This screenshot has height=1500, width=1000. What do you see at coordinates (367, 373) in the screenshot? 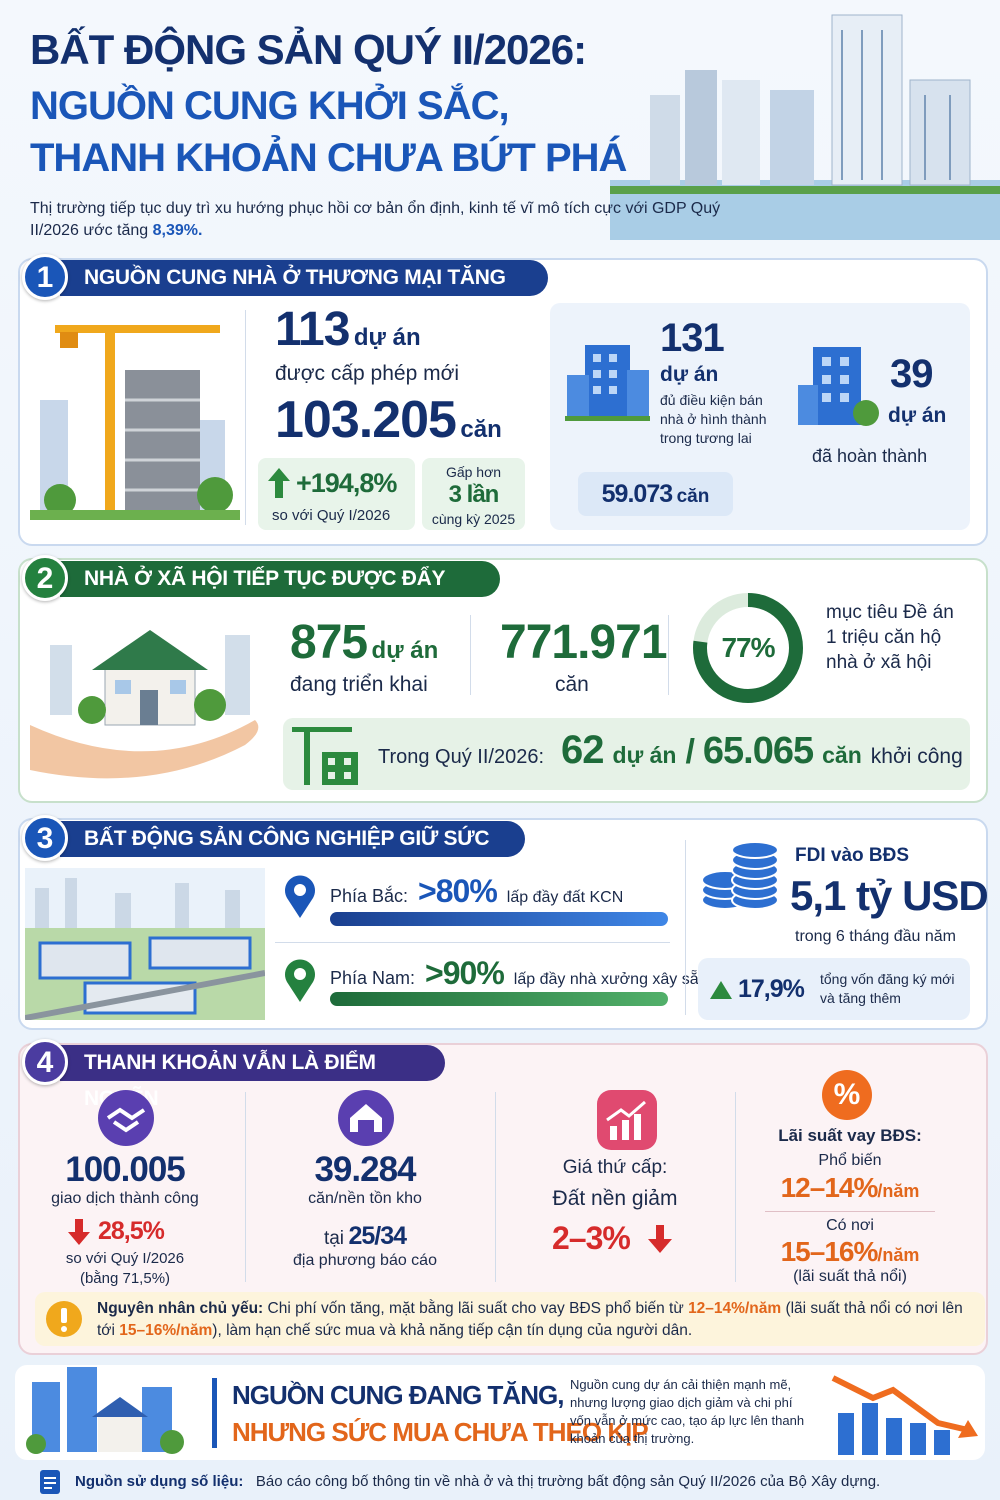
I see `label: được cấp phép mới` at bounding box center [367, 373].